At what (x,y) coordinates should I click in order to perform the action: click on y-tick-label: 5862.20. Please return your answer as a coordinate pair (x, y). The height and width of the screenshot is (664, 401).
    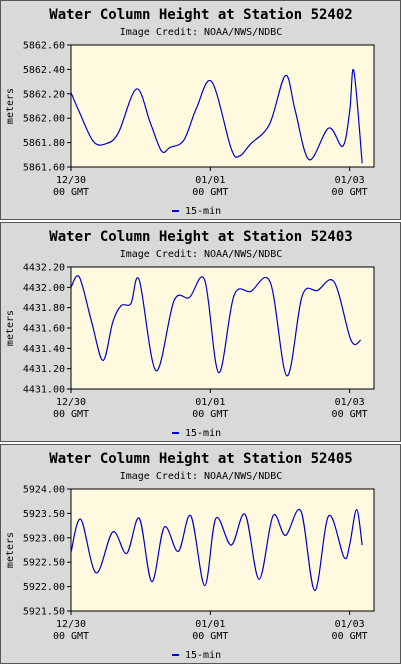
    Looking at the image, I should click on (44, 94).